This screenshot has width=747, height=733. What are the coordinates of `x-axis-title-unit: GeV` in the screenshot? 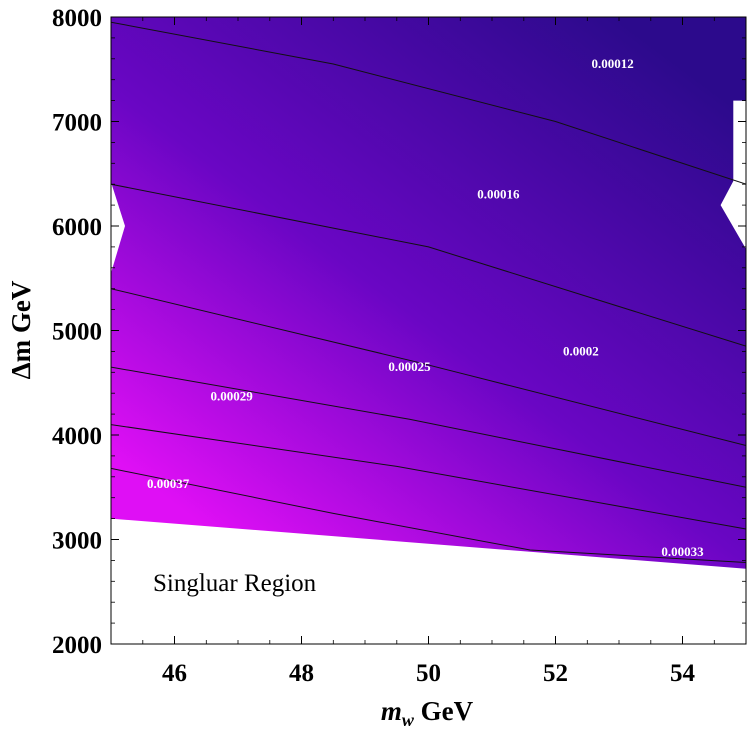 It's located at (444, 711).